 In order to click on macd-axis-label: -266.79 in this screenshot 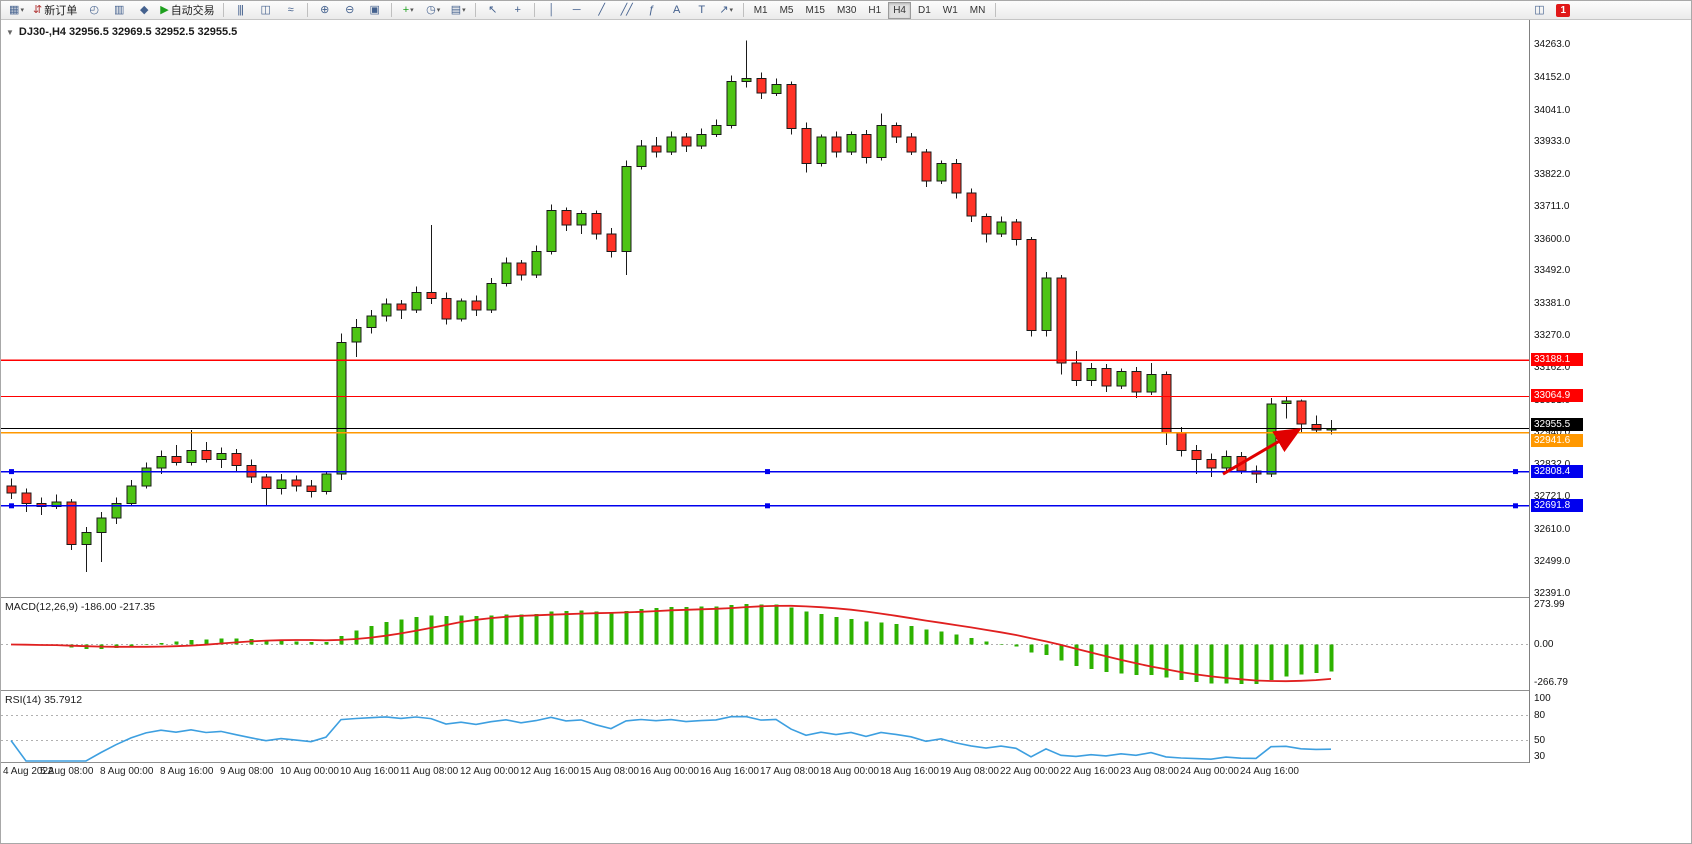, I will do `click(1551, 682)`.